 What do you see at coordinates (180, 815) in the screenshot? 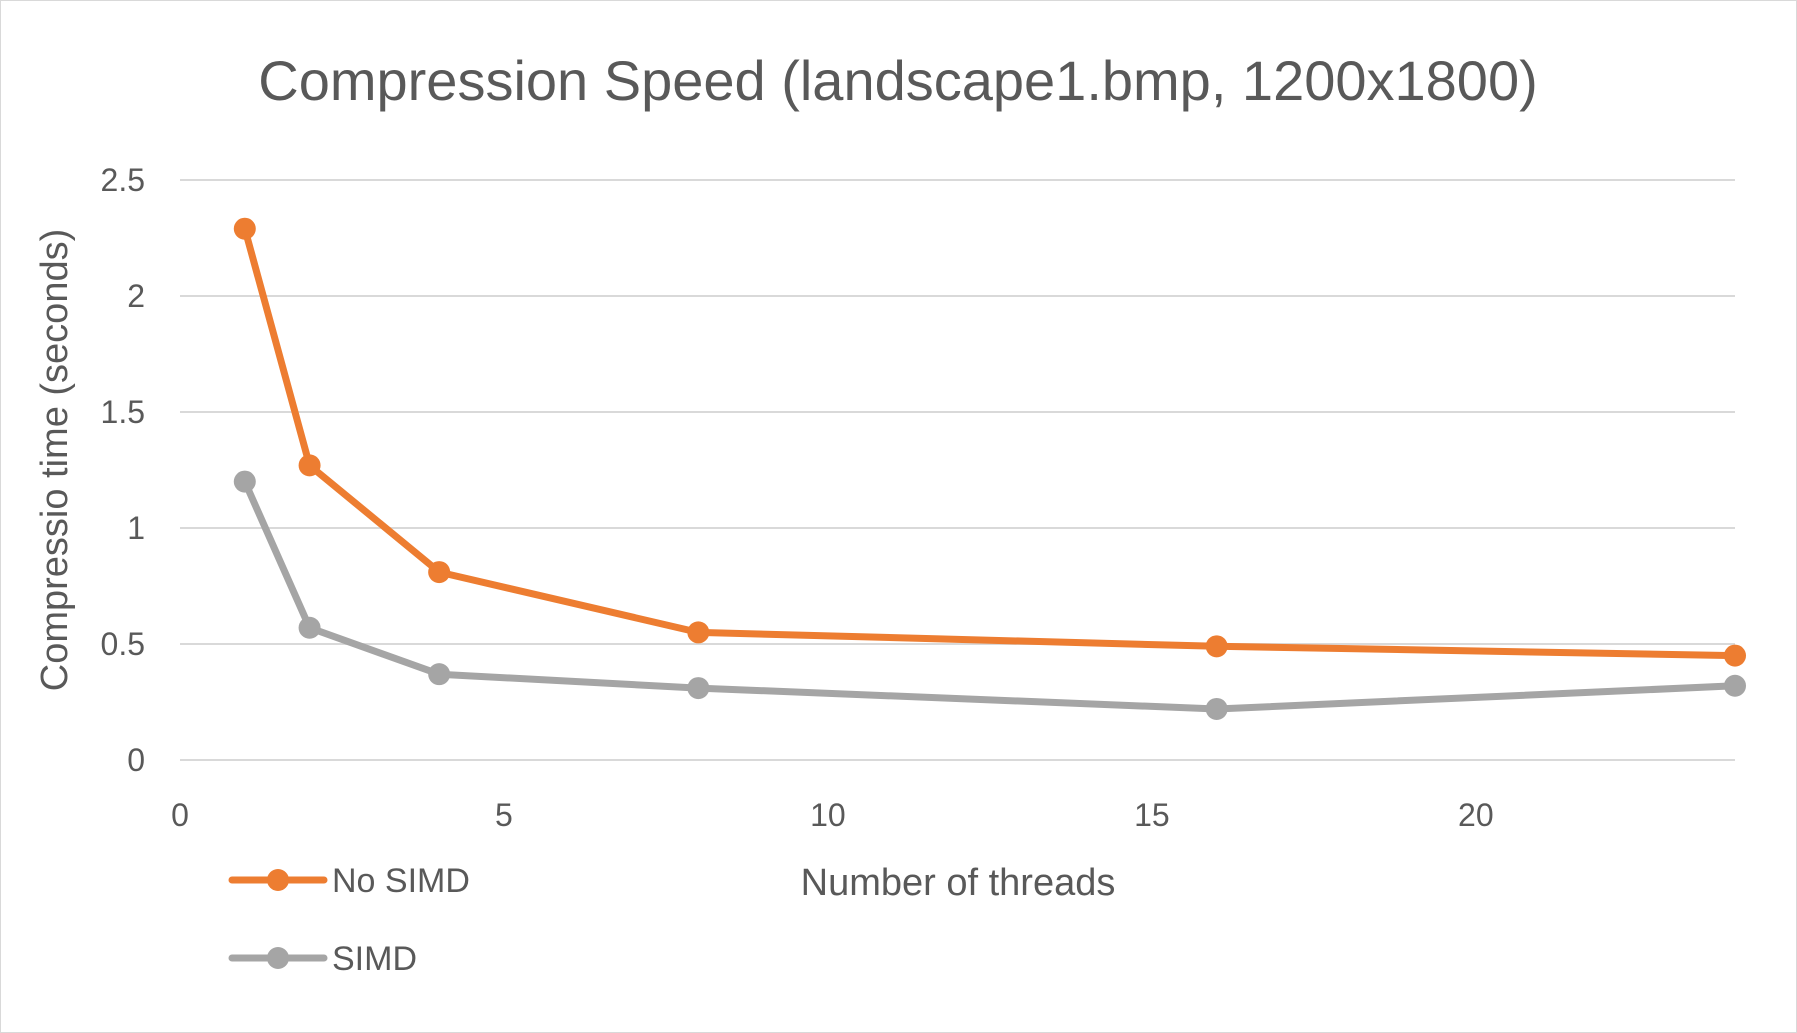
I see `x-tick-label: 0` at bounding box center [180, 815].